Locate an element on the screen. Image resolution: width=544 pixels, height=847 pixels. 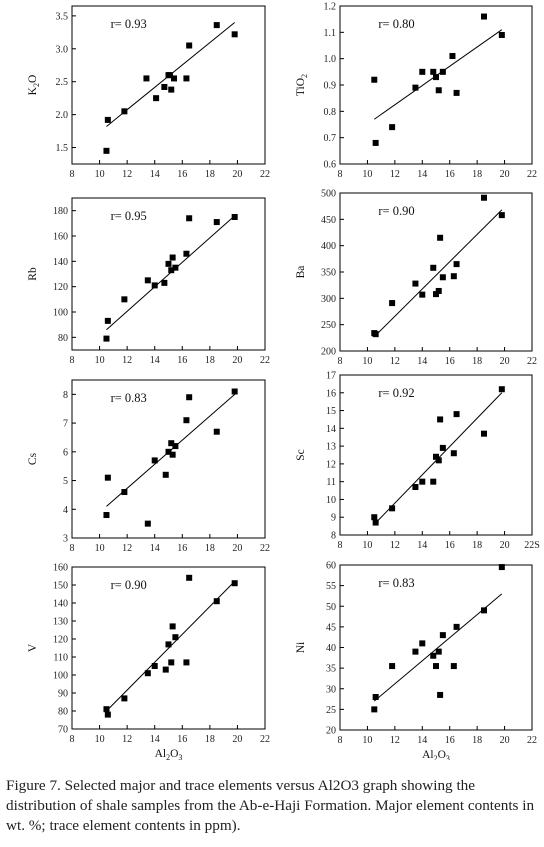
y-tick-label: 400 is located at coordinates (328, 246).